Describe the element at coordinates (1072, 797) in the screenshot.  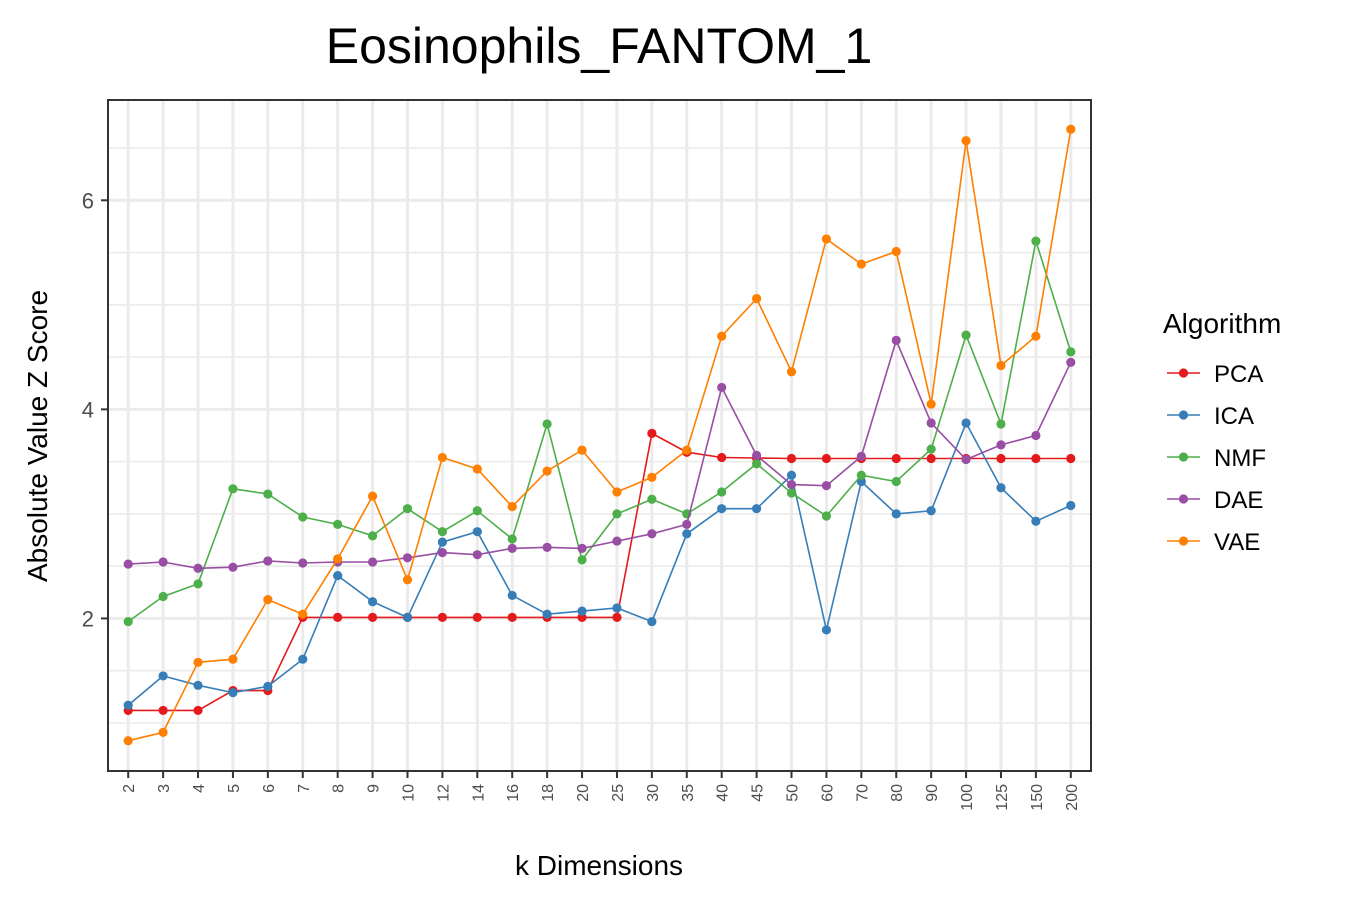
I see `x-tick-label: 200` at that location.